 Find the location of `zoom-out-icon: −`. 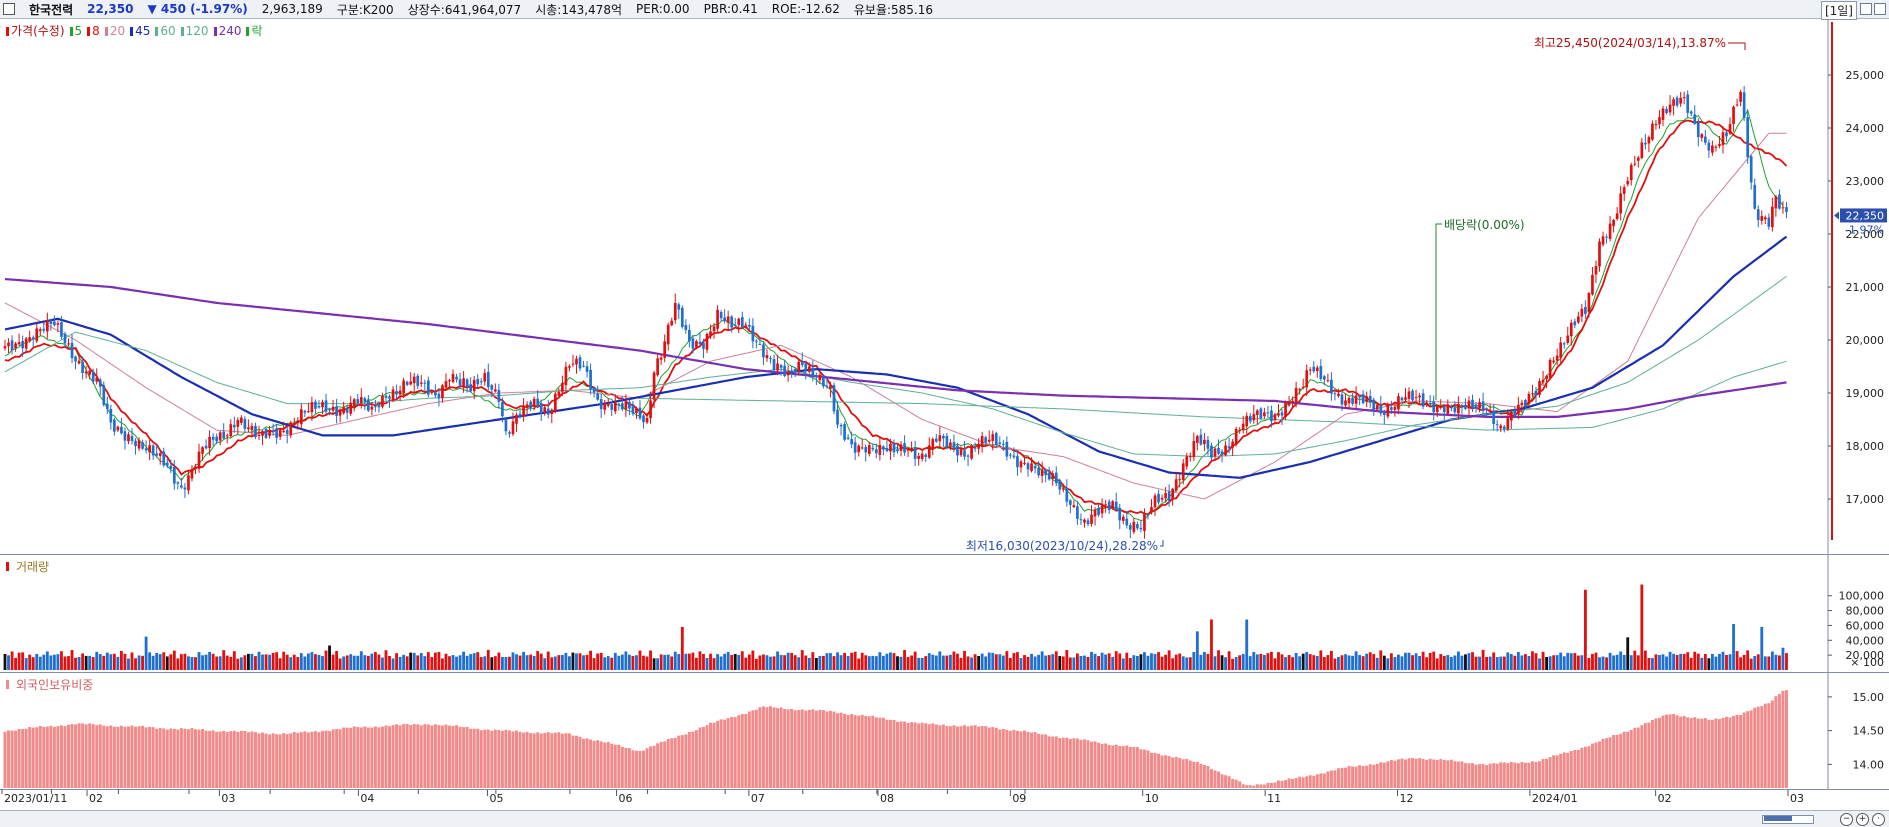

zoom-out-icon: − is located at coordinates (1846, 819).